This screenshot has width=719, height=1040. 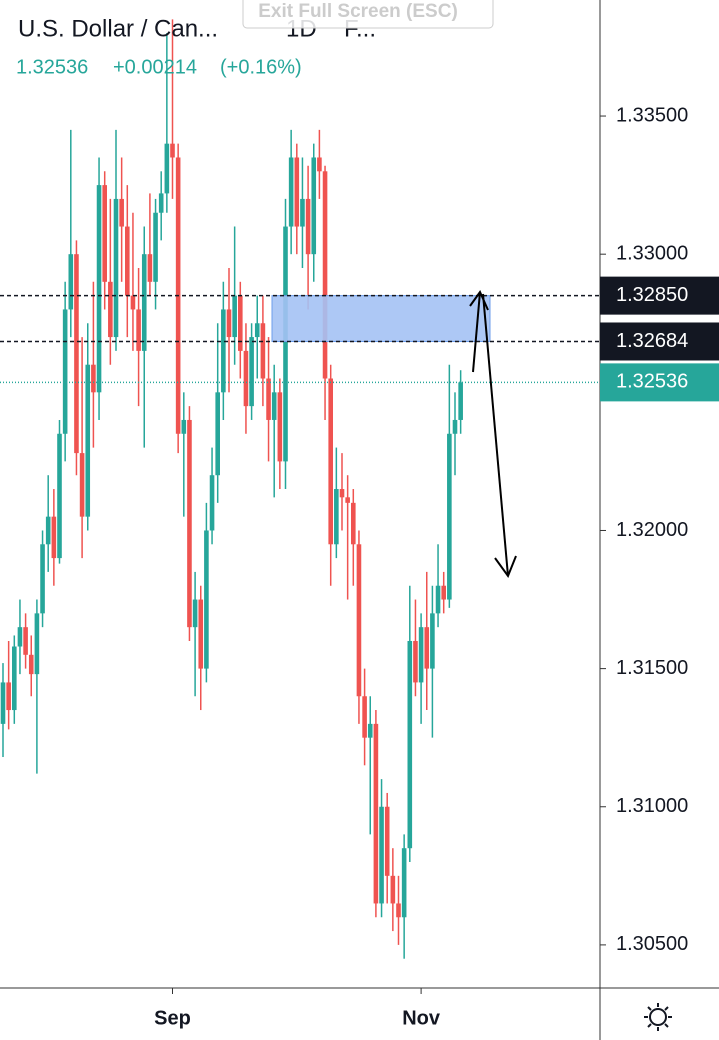 I want to click on gear-teeth, so click(x=658, y=1017).